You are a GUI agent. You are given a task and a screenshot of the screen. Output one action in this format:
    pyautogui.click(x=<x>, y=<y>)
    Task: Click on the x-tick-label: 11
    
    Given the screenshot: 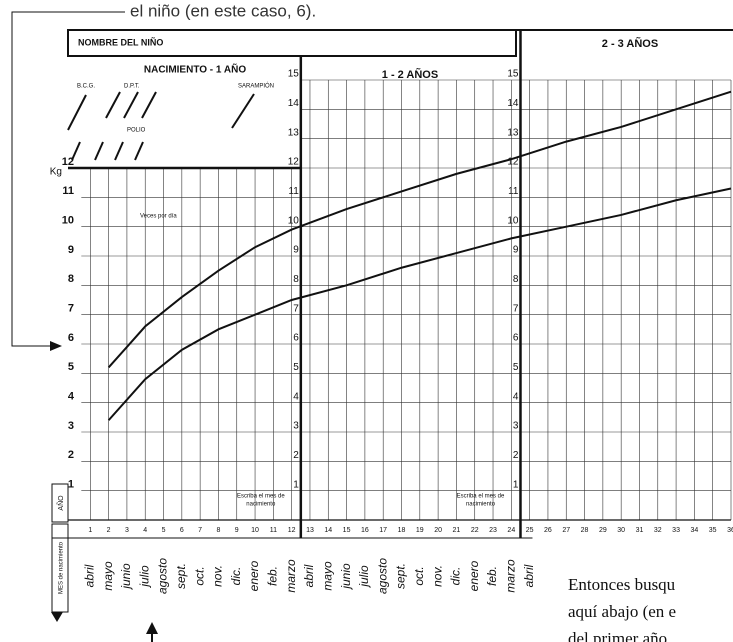 What is the action you would take?
    pyautogui.click(x=273, y=530)
    